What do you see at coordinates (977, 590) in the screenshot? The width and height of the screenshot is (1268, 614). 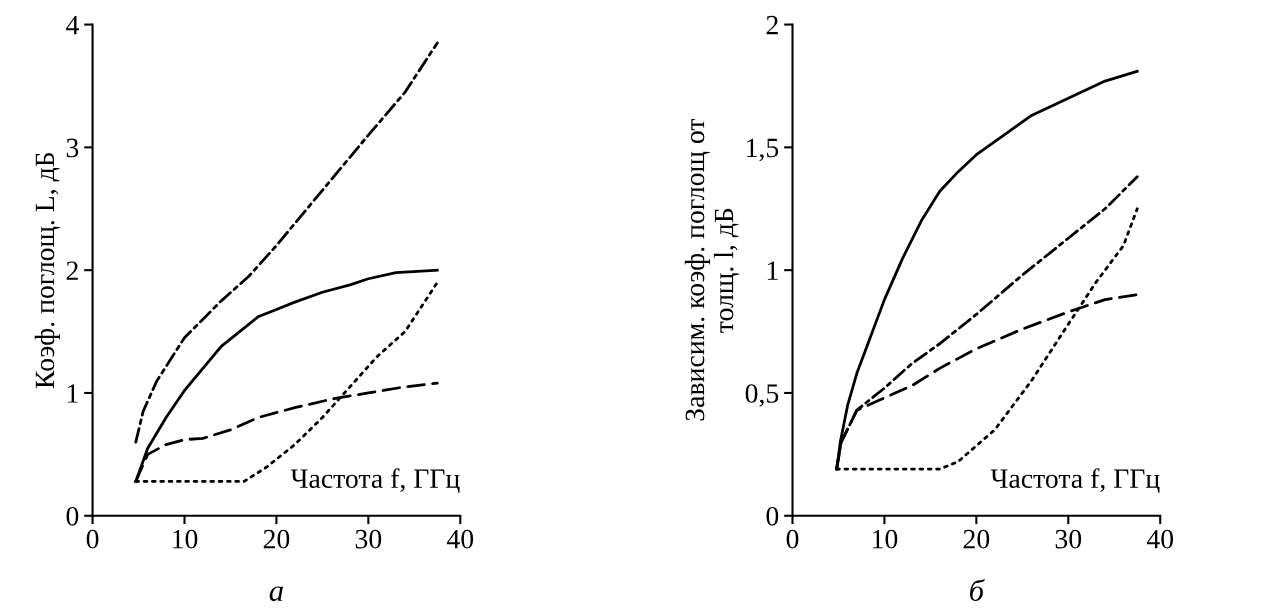 I see `text: б` at bounding box center [977, 590].